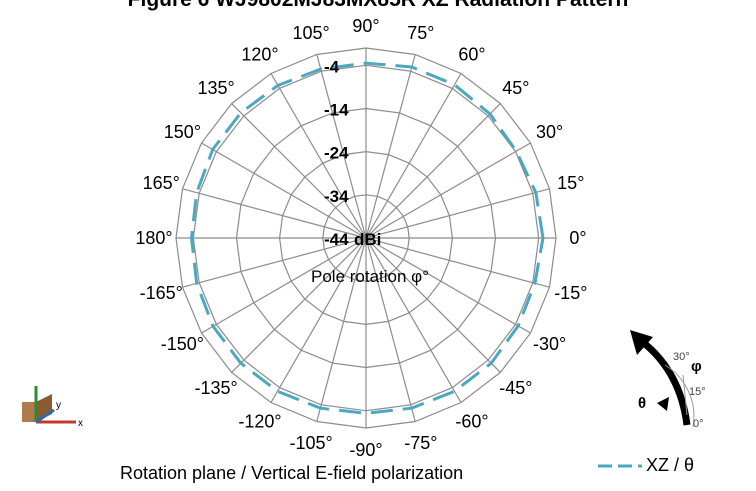 The height and width of the screenshot is (491, 756). Describe the element at coordinates (570, 183) in the screenshot. I see `angle-tick-label: 15°` at that location.